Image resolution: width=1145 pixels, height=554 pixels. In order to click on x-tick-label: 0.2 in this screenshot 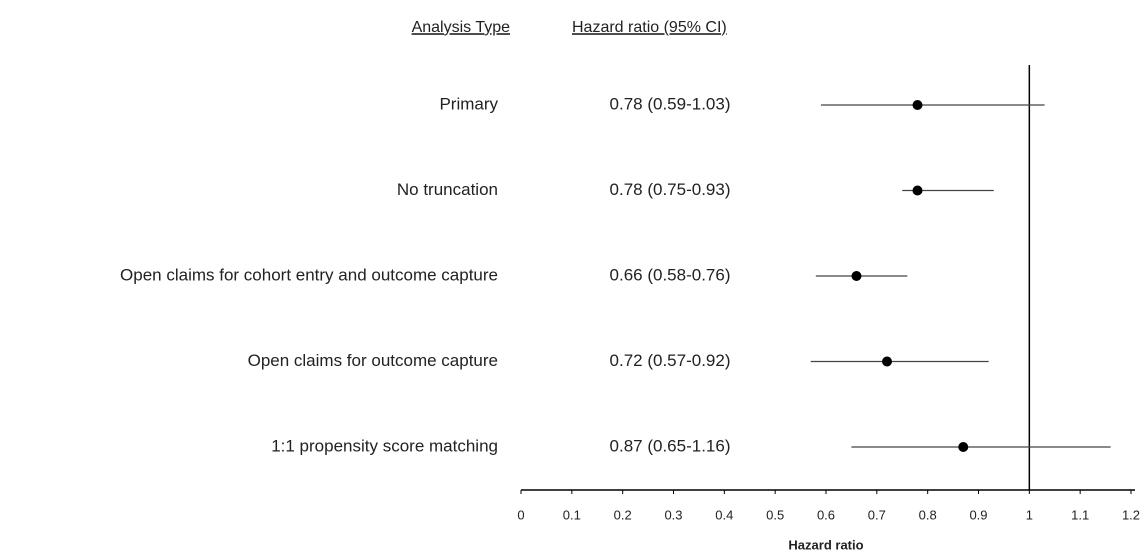, I will do `click(623, 514)`.